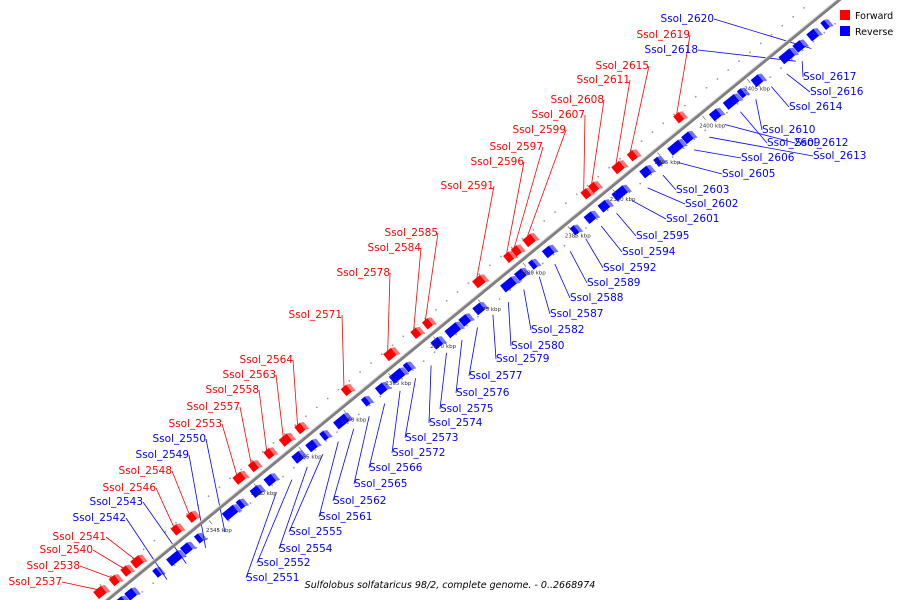  Describe the element at coordinates (411, 233) in the screenshot. I see `forward-gene-label: Ssol_2585` at that location.